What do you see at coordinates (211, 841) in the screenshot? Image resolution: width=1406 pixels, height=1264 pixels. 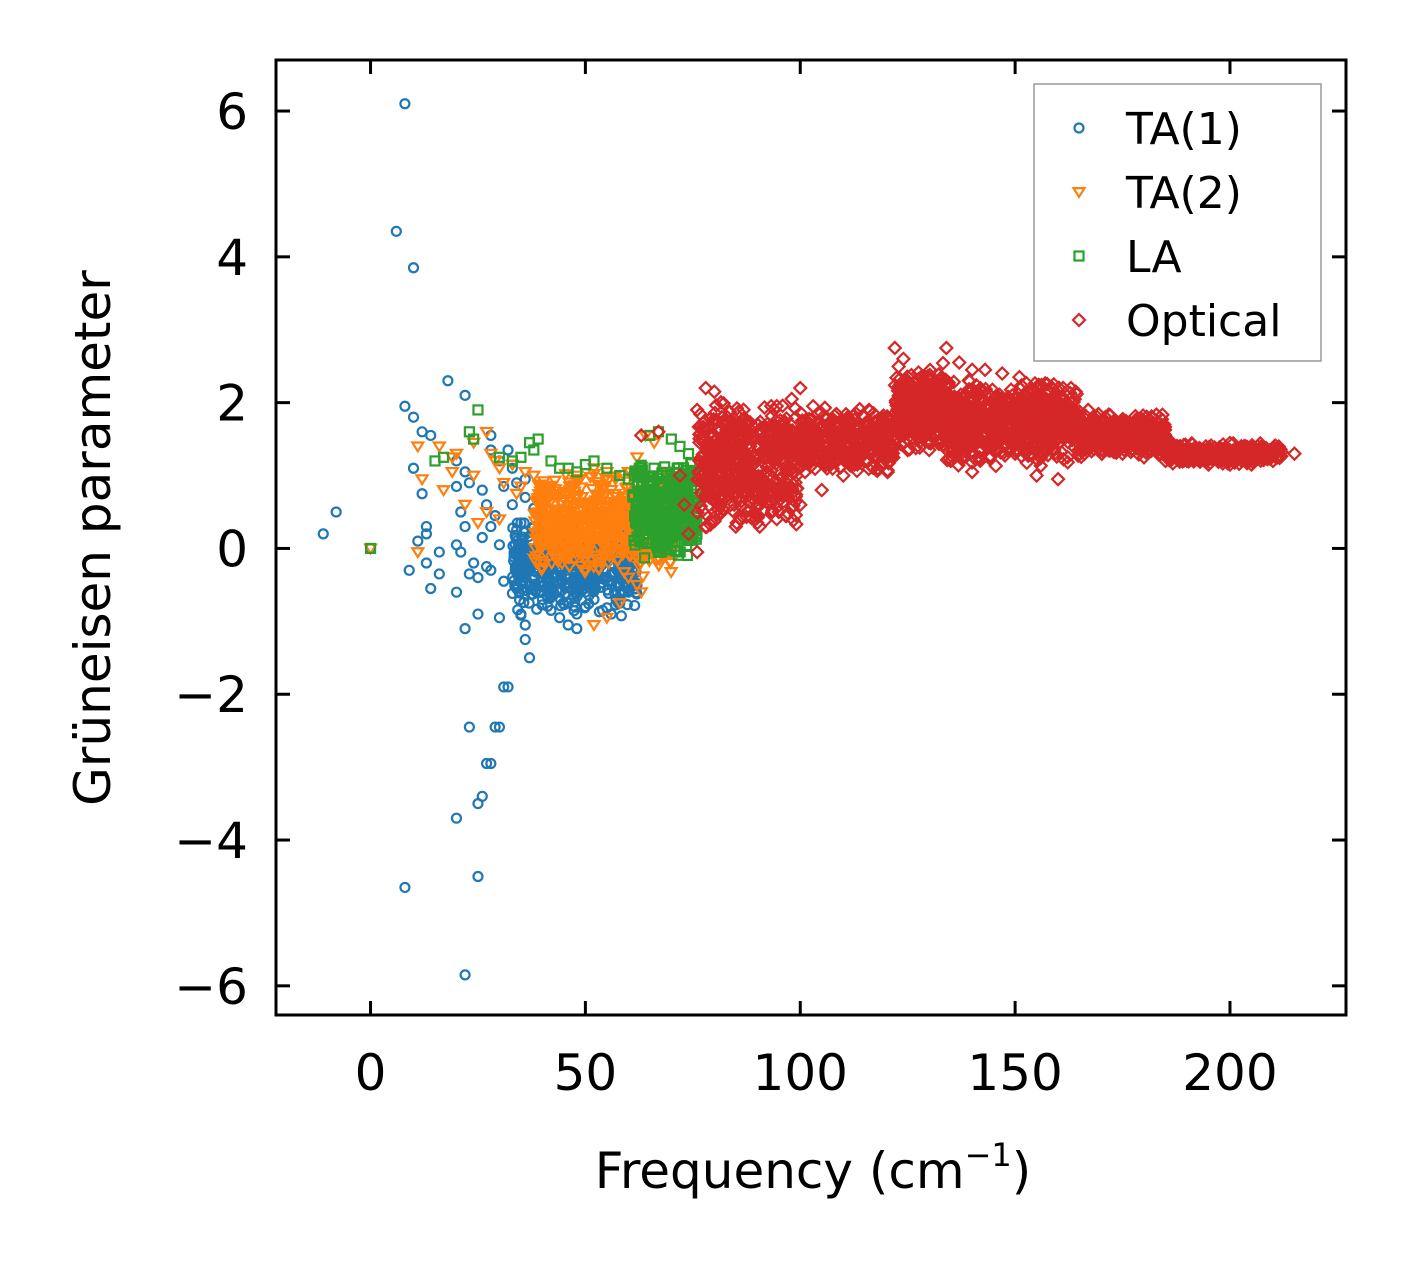 I see `y-tick-label: −4` at bounding box center [211, 841].